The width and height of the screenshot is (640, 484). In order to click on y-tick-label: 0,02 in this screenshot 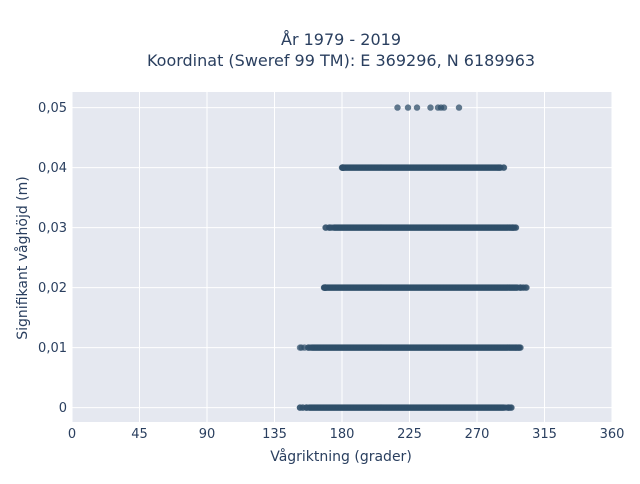, I will do `click(52, 288)`.